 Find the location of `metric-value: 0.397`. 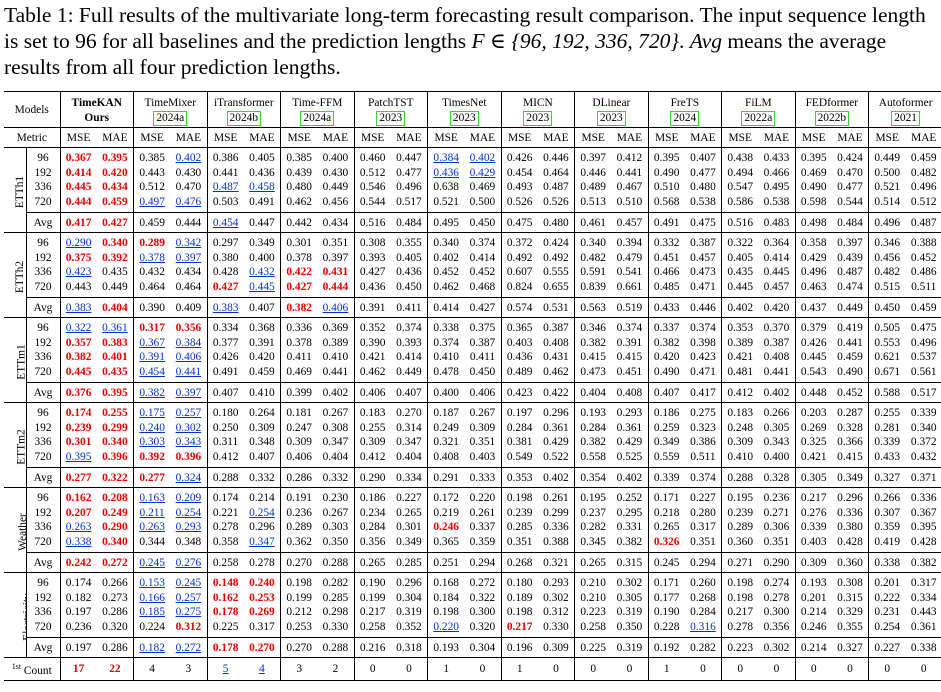

metric-value: 0.397 is located at coordinates (850, 241).